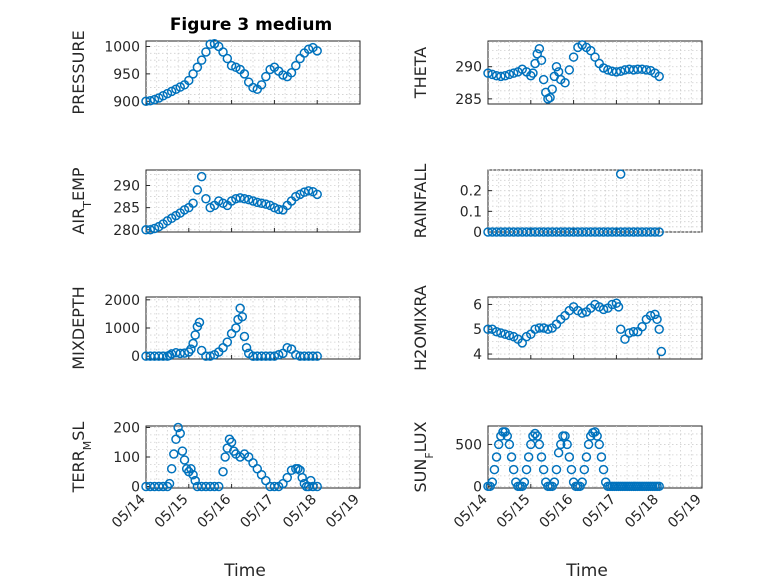 The height and width of the screenshot is (583, 778). I want to click on y-axis-label: RAINFALL, so click(420, 201).